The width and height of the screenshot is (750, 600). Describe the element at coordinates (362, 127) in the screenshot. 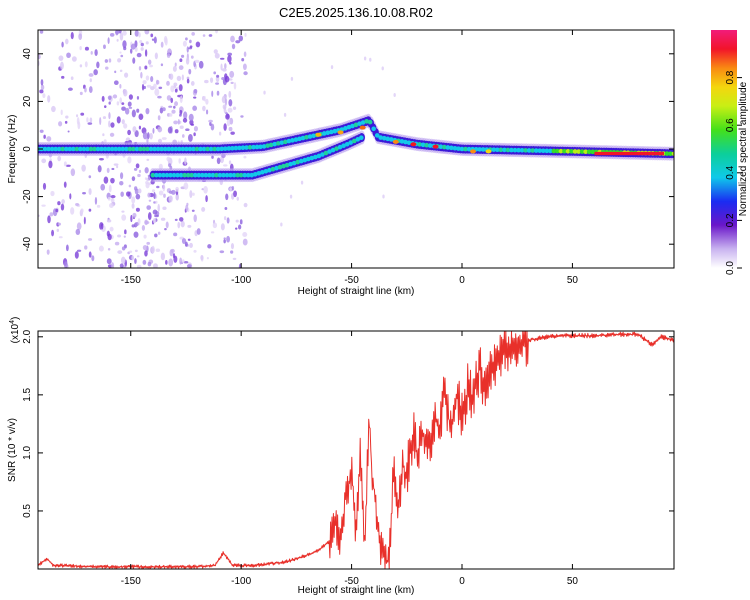

I see `amplitude-hotspot` at that location.